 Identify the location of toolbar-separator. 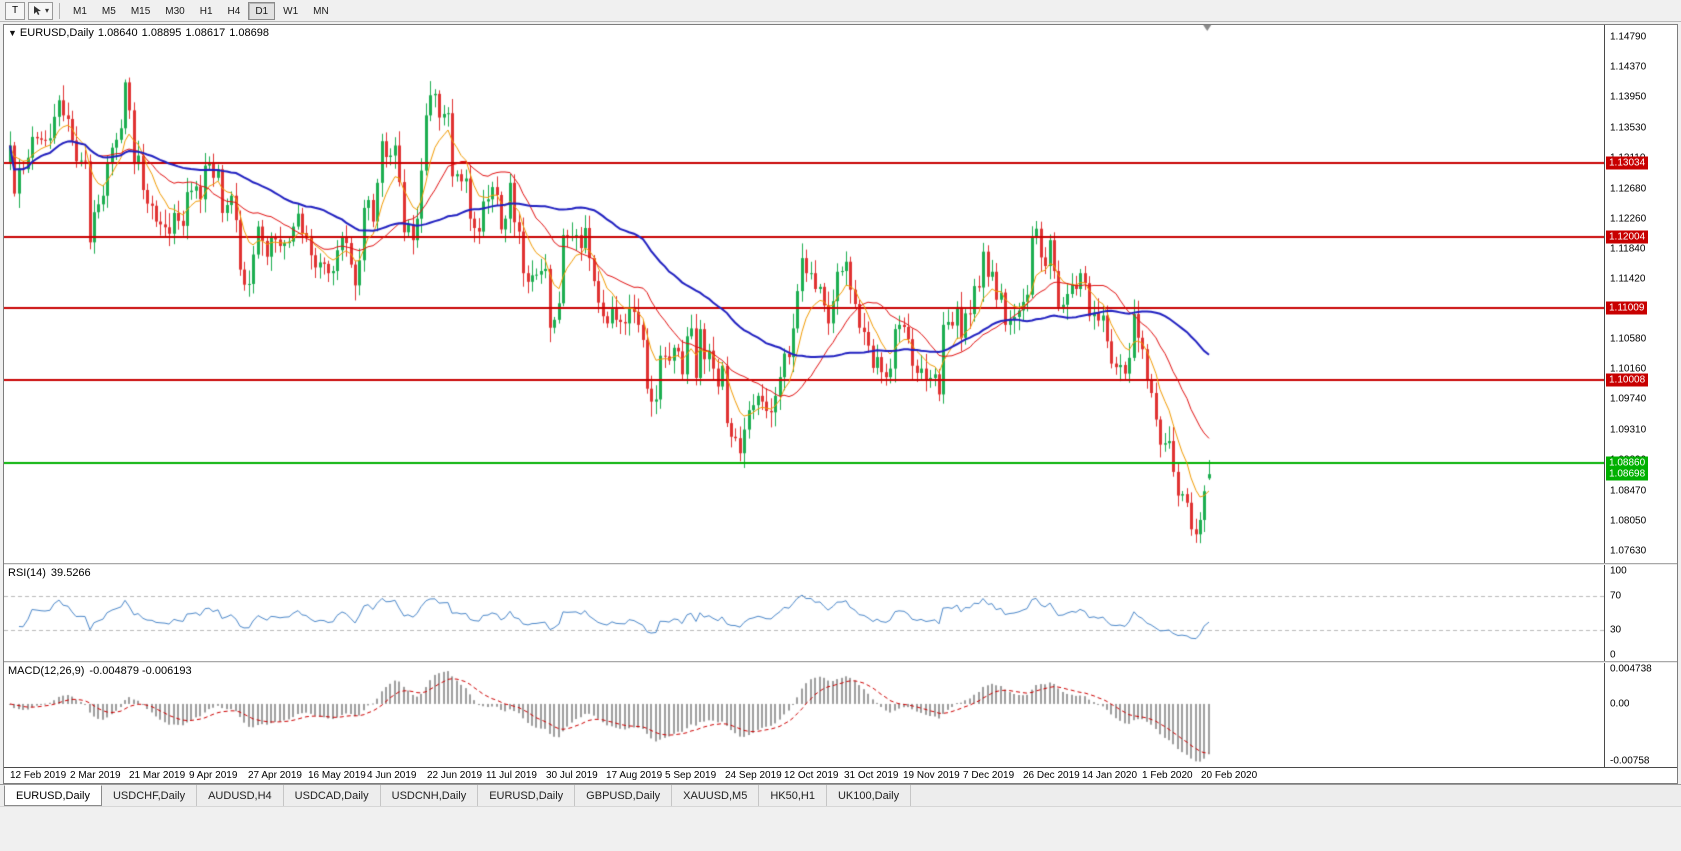
(60, 10).